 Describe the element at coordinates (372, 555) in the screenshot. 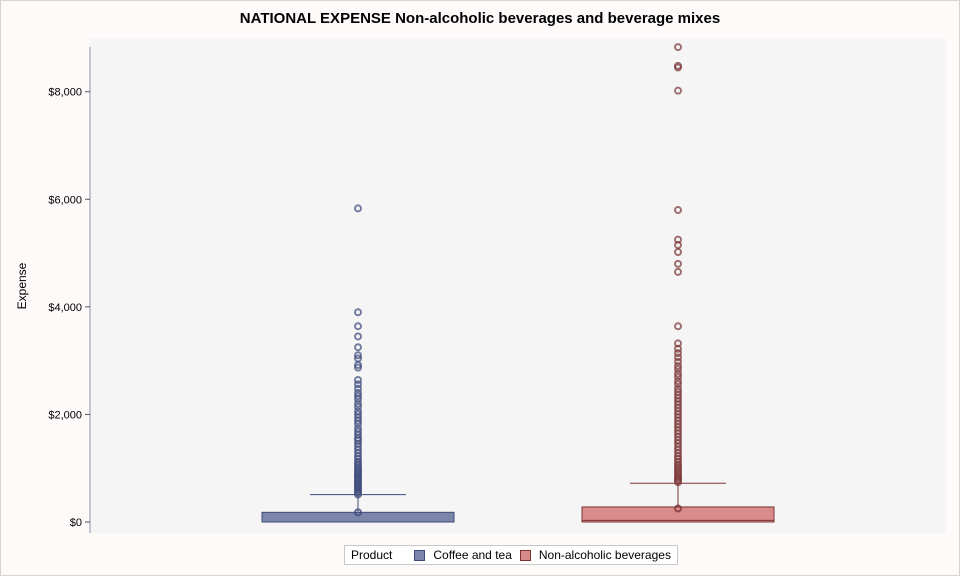

I see `legend-title: Product` at that location.